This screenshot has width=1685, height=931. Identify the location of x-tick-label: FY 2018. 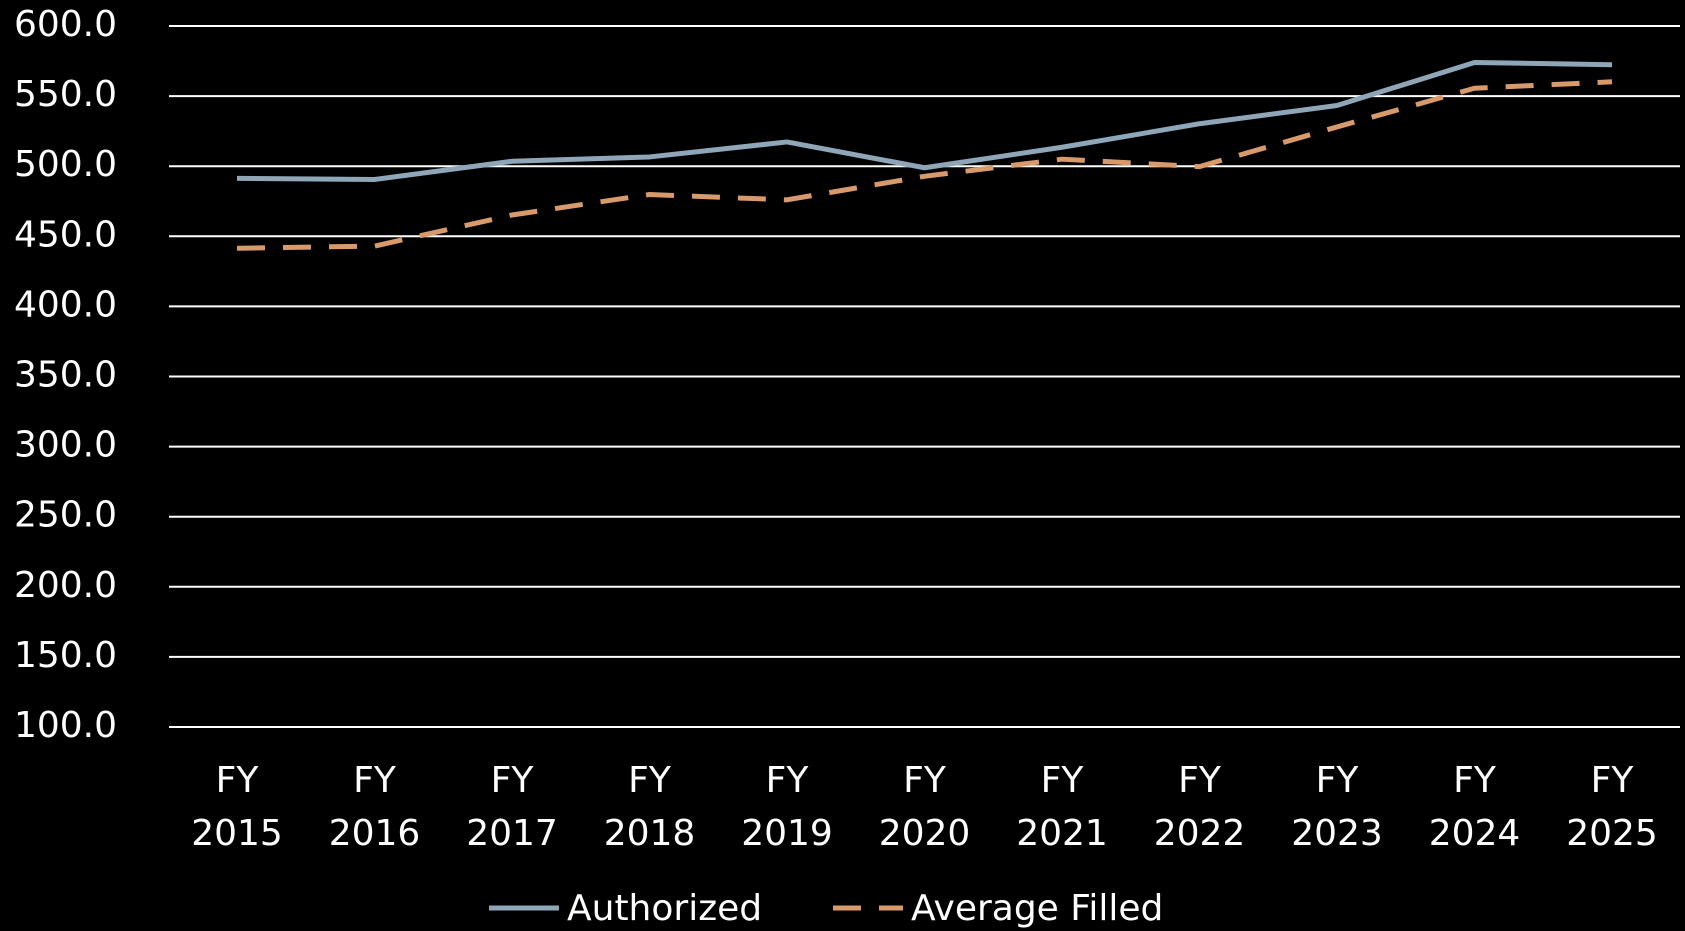
(650, 807).